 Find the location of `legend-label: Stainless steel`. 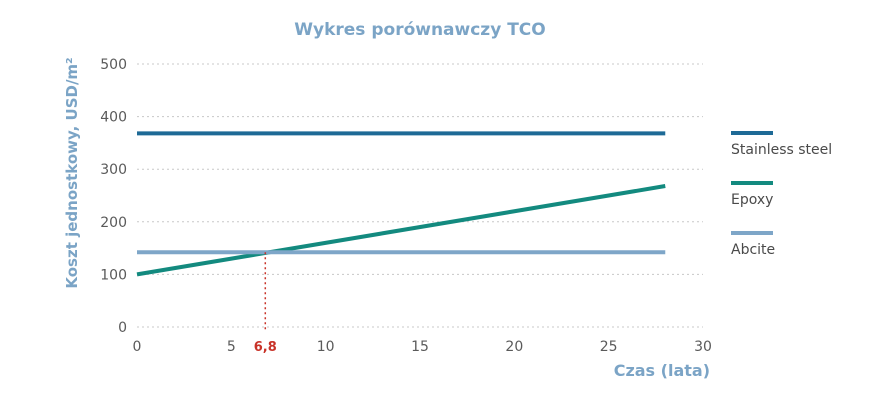

legend-label: Stainless steel is located at coordinates (781, 150).